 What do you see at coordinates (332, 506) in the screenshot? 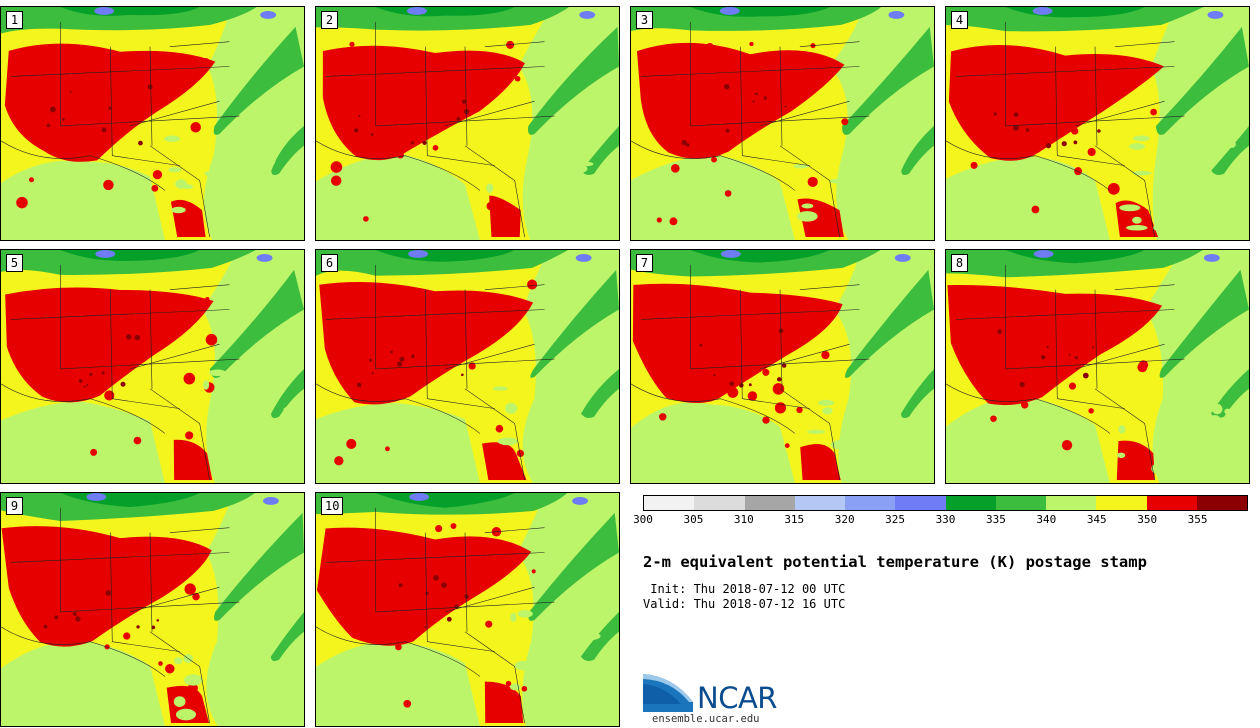
I see `stamp-label: 10` at bounding box center [332, 506].